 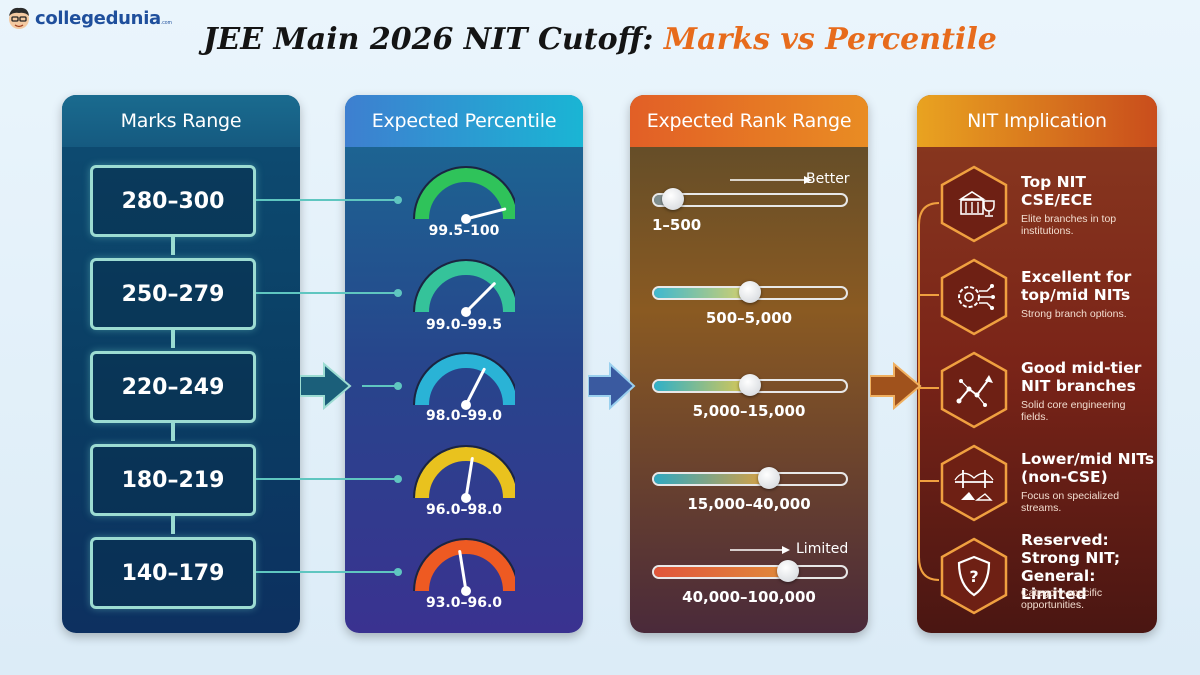 I want to click on rank-label-3: 5,000–15,000, so click(x=749, y=411).